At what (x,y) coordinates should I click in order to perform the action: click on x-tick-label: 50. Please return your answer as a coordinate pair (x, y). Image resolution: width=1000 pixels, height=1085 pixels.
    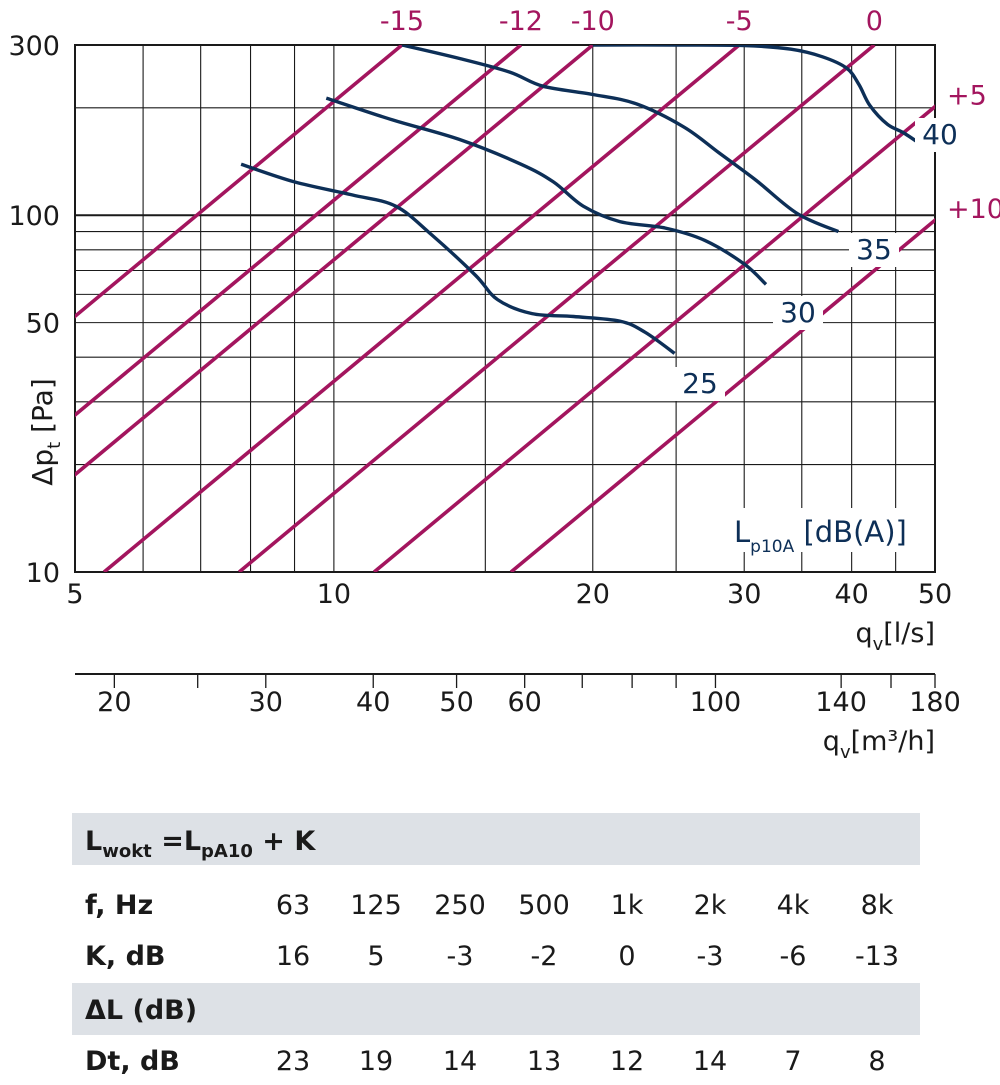
    Looking at the image, I should click on (935, 594).